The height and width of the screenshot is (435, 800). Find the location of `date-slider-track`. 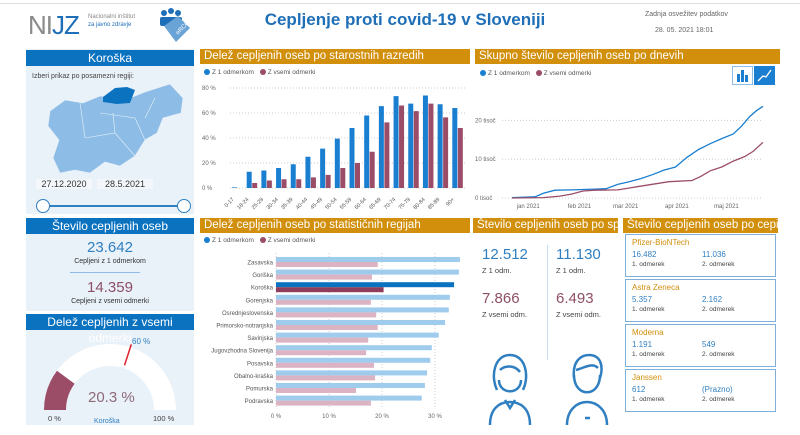

date-slider-track is located at coordinates (114, 206).